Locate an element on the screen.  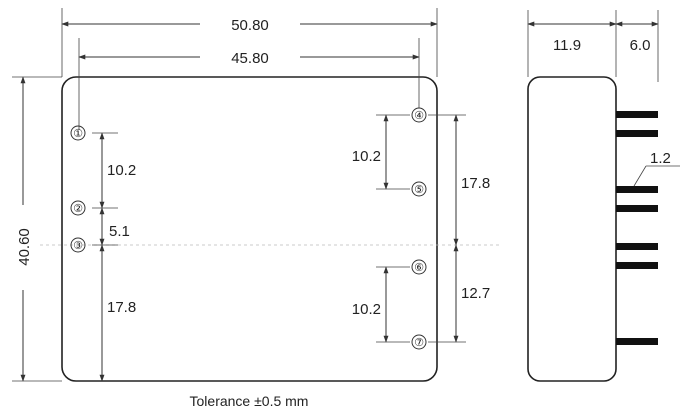
dim-pin4-center-label: 17.8 is located at coordinates (475, 183).